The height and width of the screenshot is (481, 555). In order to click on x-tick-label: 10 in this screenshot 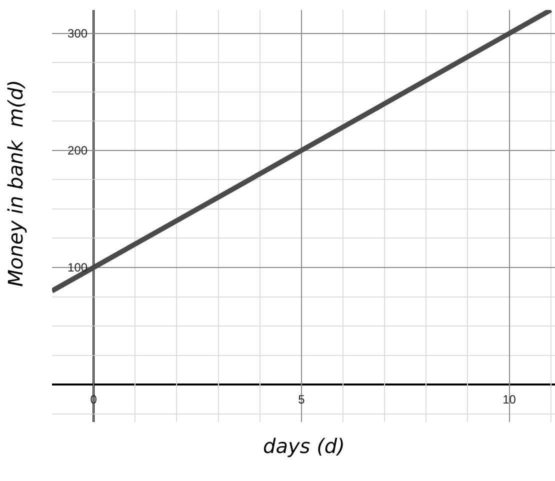, I will do `click(509, 399)`.